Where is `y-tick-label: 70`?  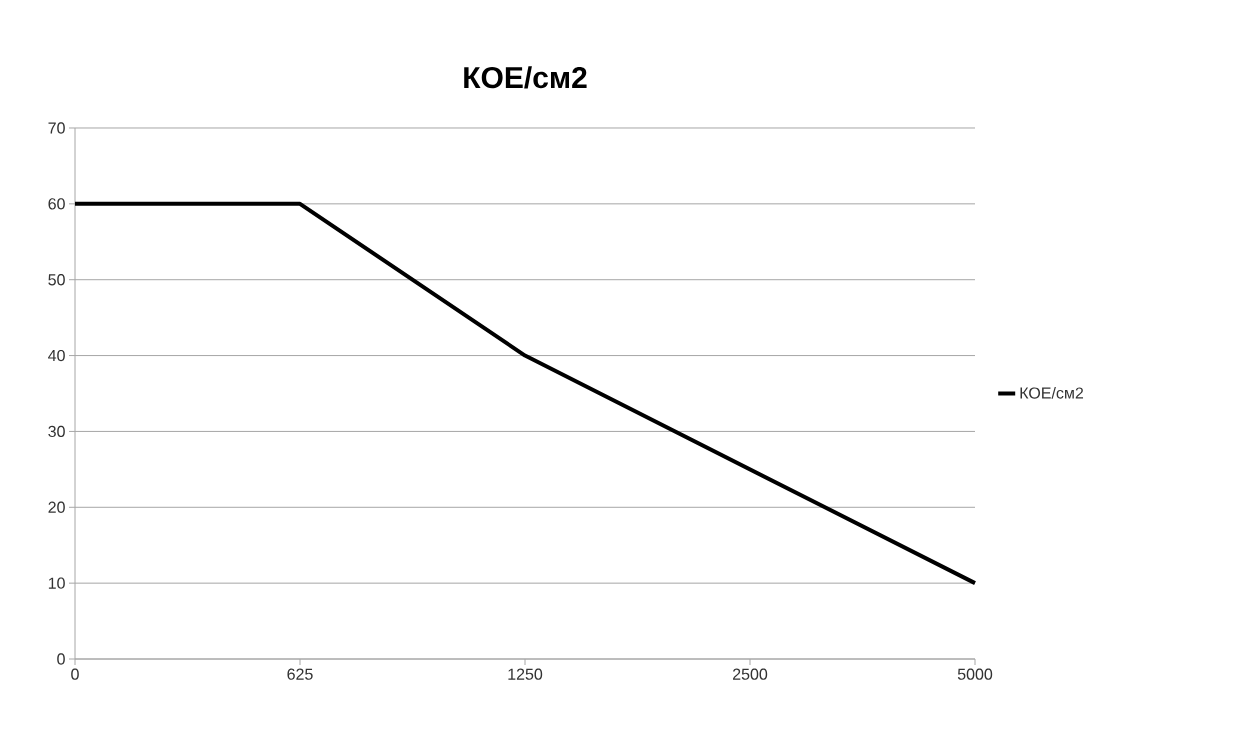 y-tick-label: 70 is located at coordinates (56, 128).